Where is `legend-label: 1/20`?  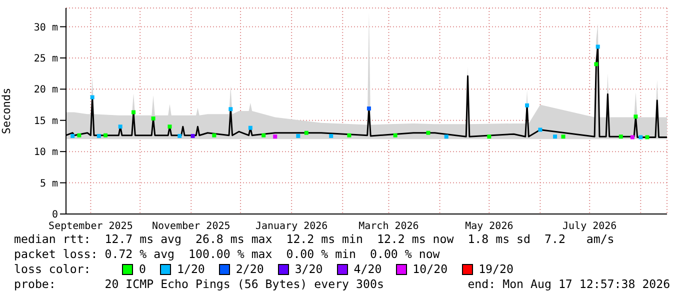 legend-label: 1/20 is located at coordinates (190, 269).